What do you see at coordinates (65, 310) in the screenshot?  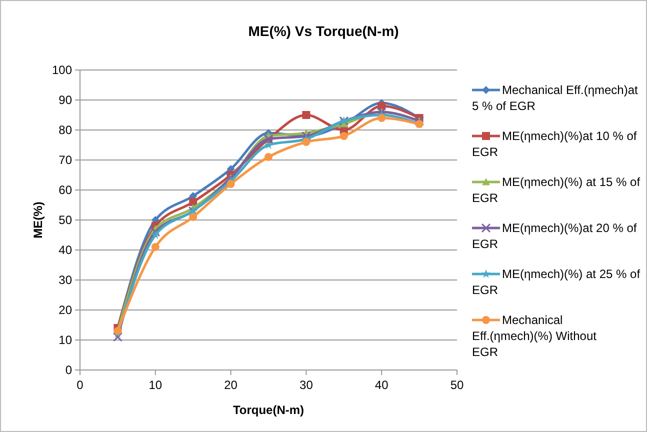 I see `y-tick-label: 20` at bounding box center [65, 310].